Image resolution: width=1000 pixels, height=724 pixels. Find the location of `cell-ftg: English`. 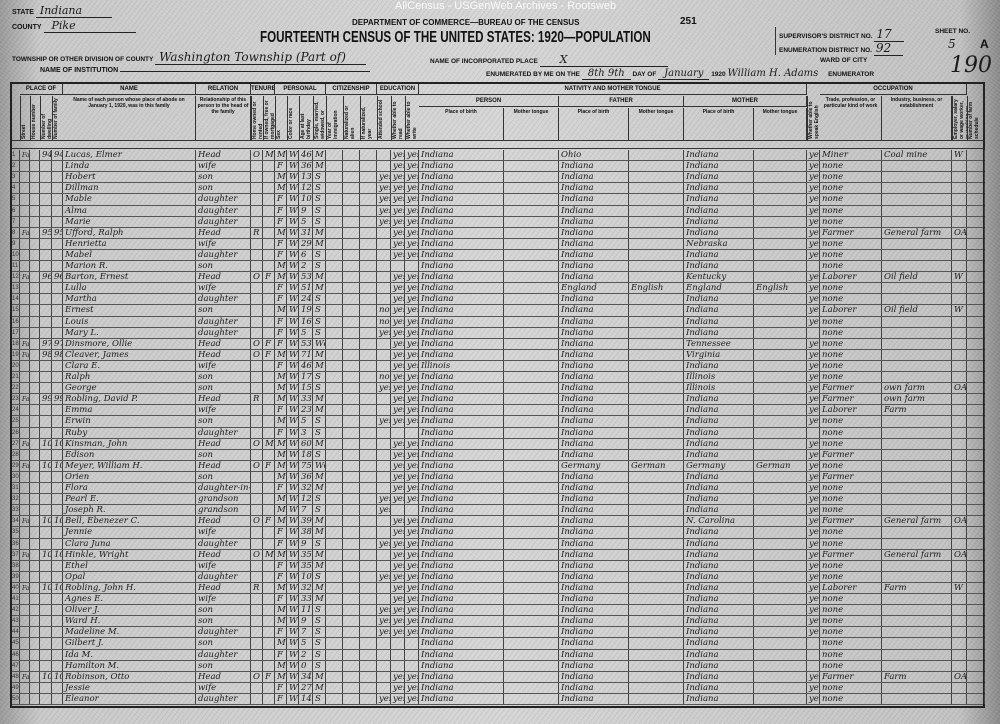

cell-ftg: English is located at coordinates (656, 288).